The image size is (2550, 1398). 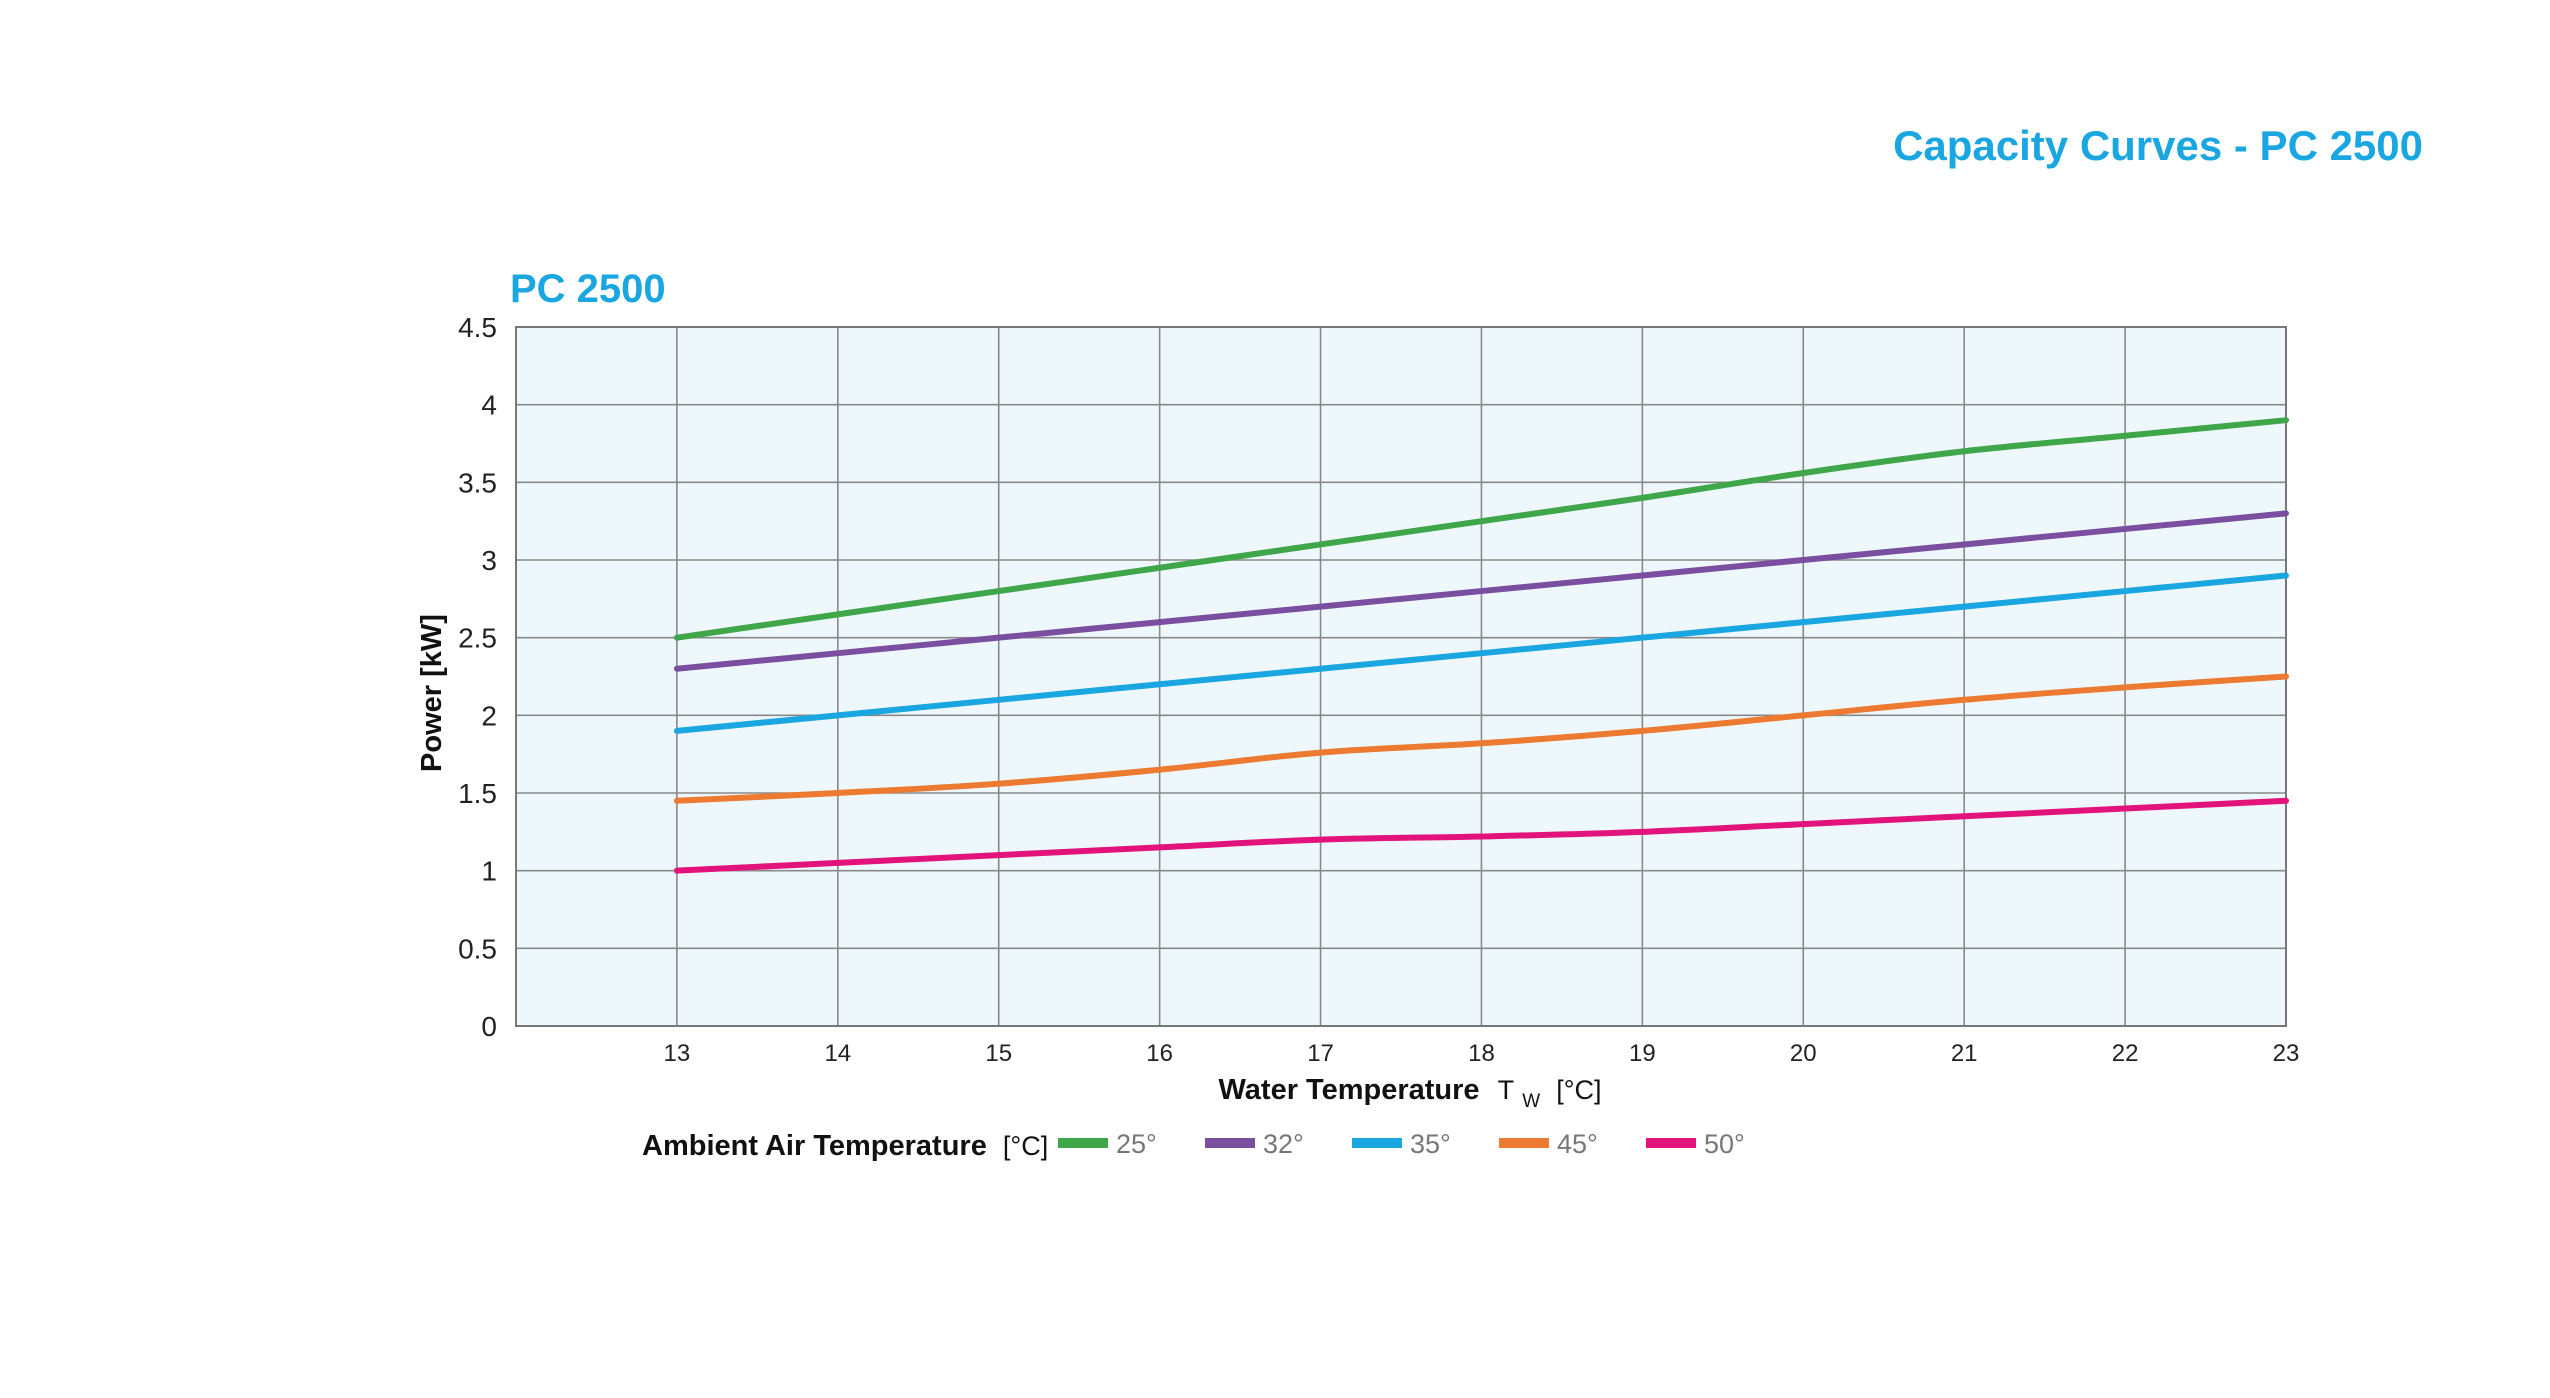 I want to click on x-tick-label: 14, so click(x=837, y=1053).